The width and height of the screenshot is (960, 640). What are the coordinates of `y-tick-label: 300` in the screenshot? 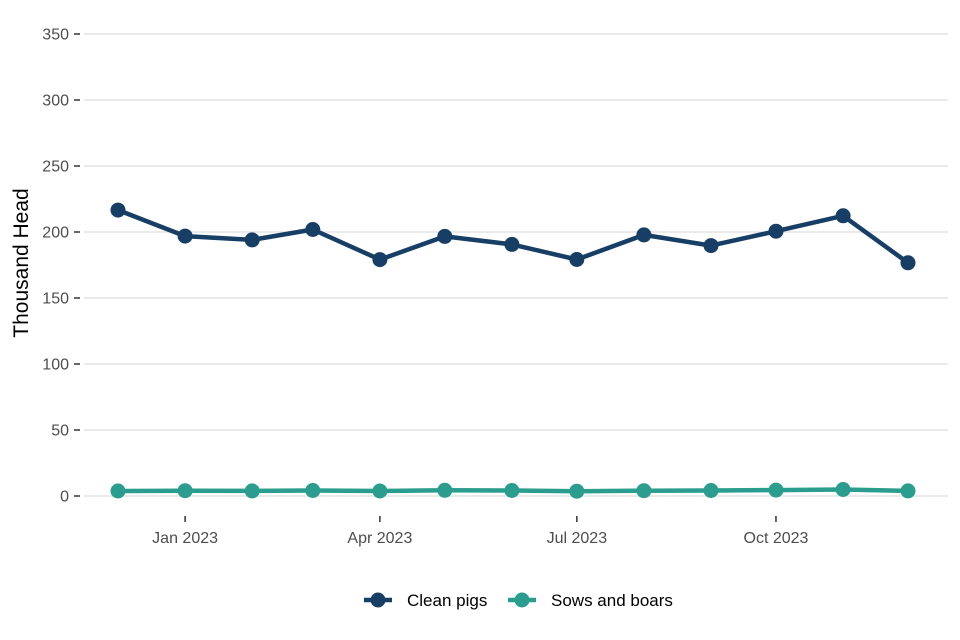 It's located at (55, 101).